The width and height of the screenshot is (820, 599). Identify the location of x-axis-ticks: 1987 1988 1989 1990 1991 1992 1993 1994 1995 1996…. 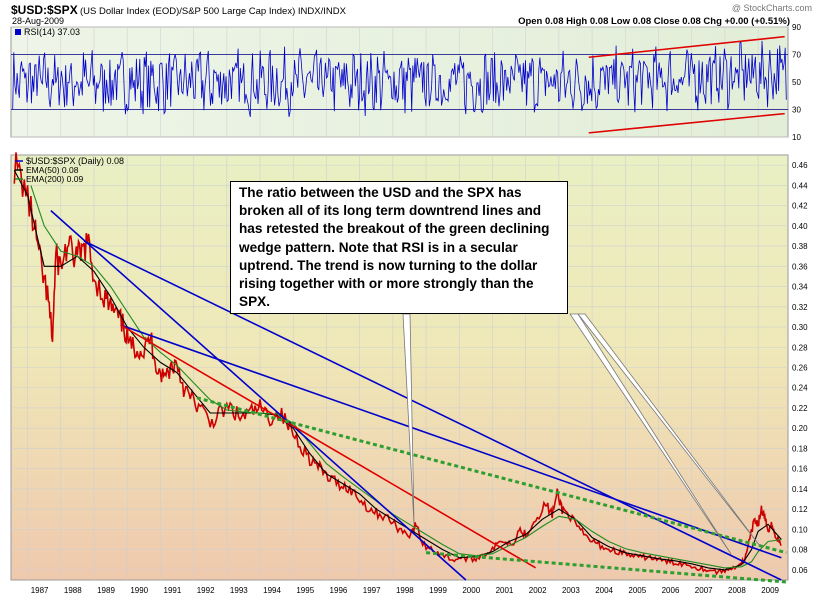
(405, 590).